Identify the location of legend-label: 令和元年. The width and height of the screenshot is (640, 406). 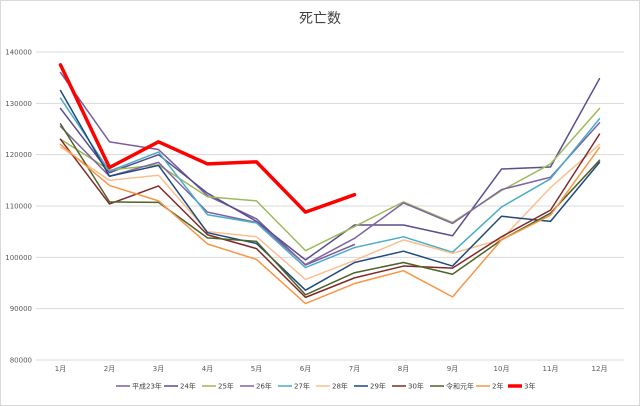
(460, 386).